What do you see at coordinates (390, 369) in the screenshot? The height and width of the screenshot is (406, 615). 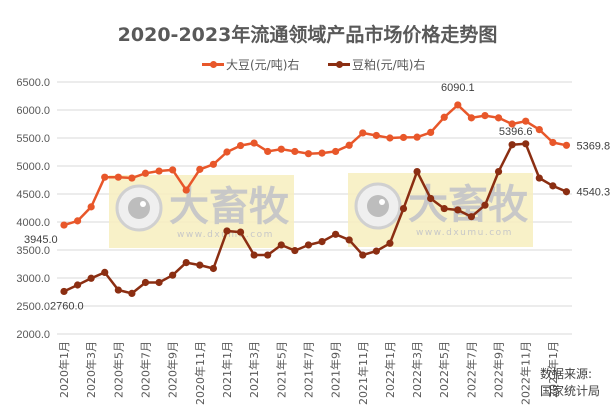 I see `x-tick-label: 2022年1月` at bounding box center [390, 369].